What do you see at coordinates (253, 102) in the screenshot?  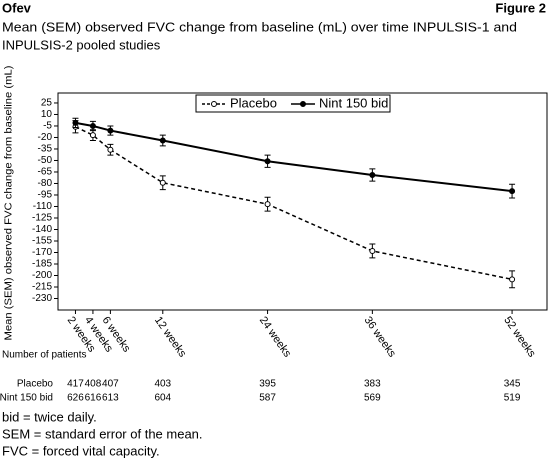 I see `legend-label: Placebo` at bounding box center [253, 102].